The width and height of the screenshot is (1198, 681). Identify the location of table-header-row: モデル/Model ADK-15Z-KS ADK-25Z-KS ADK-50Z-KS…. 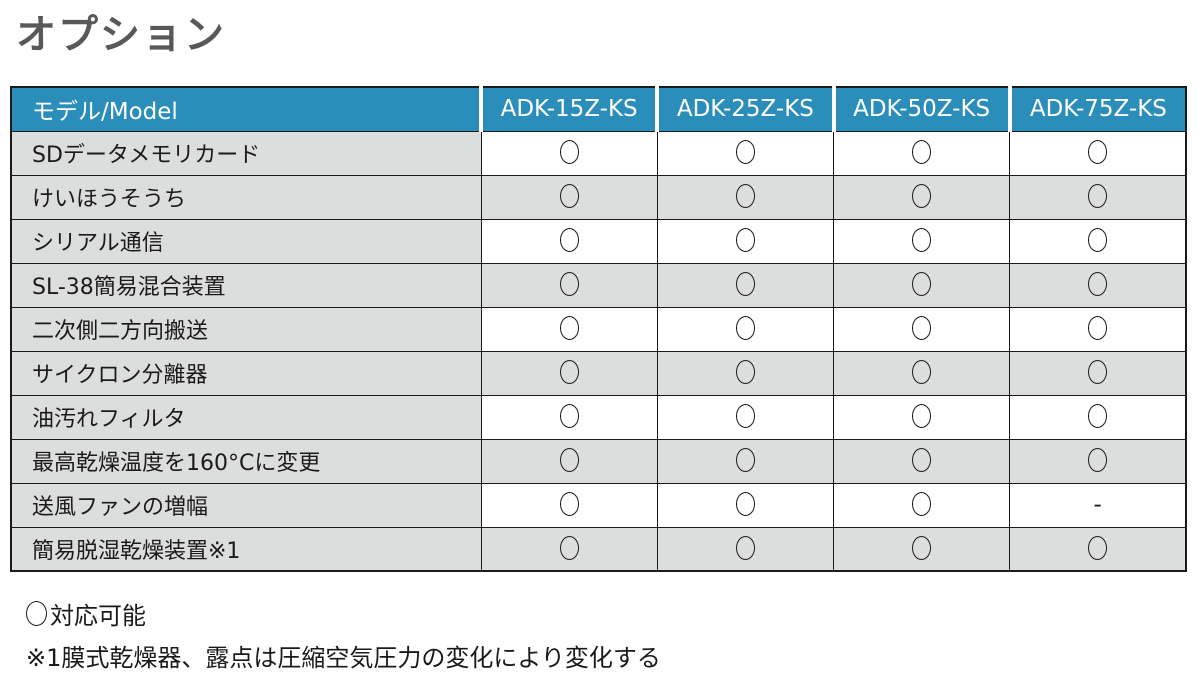
(598, 109).